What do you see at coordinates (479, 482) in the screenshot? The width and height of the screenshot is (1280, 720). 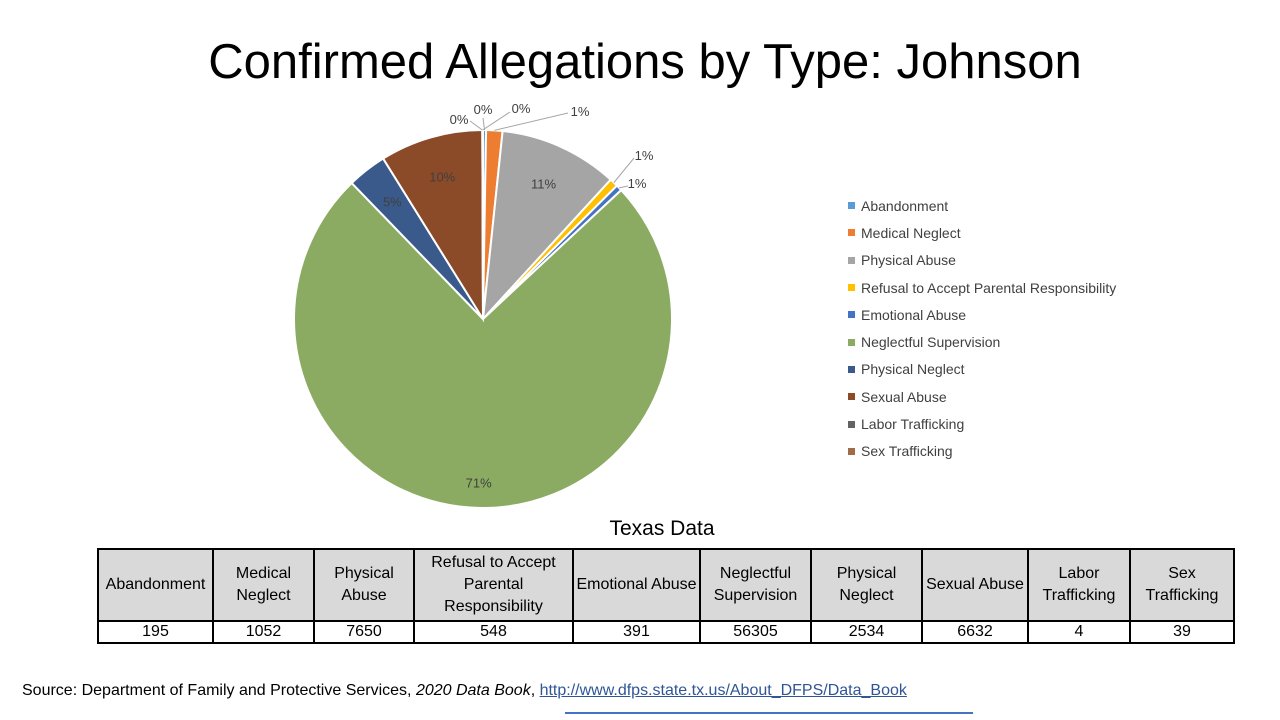 I see `slice-label-neglectful-supervision: 71%` at bounding box center [479, 482].